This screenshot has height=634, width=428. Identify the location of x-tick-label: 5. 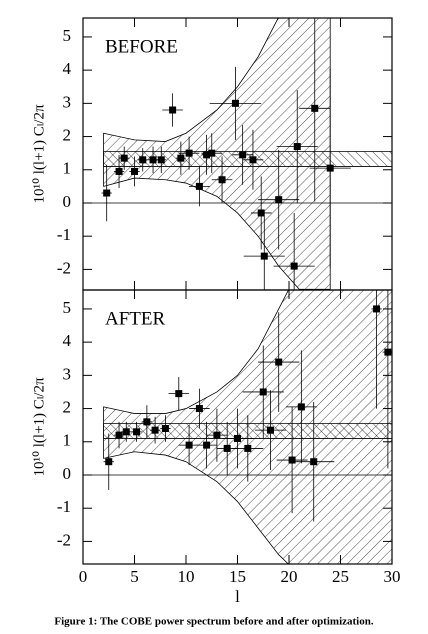
(134, 576).